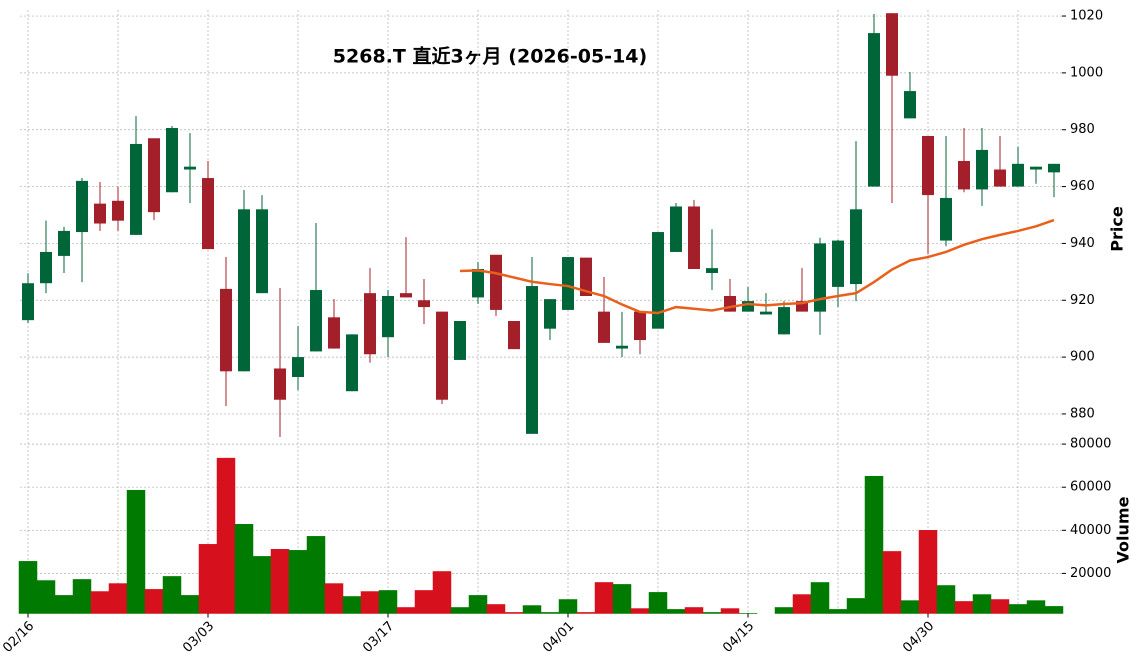  Describe the element at coordinates (490, 56) in the screenshot. I see `chart-title: 5268.T 直近3ヶ月 (2026-05-14)` at that location.